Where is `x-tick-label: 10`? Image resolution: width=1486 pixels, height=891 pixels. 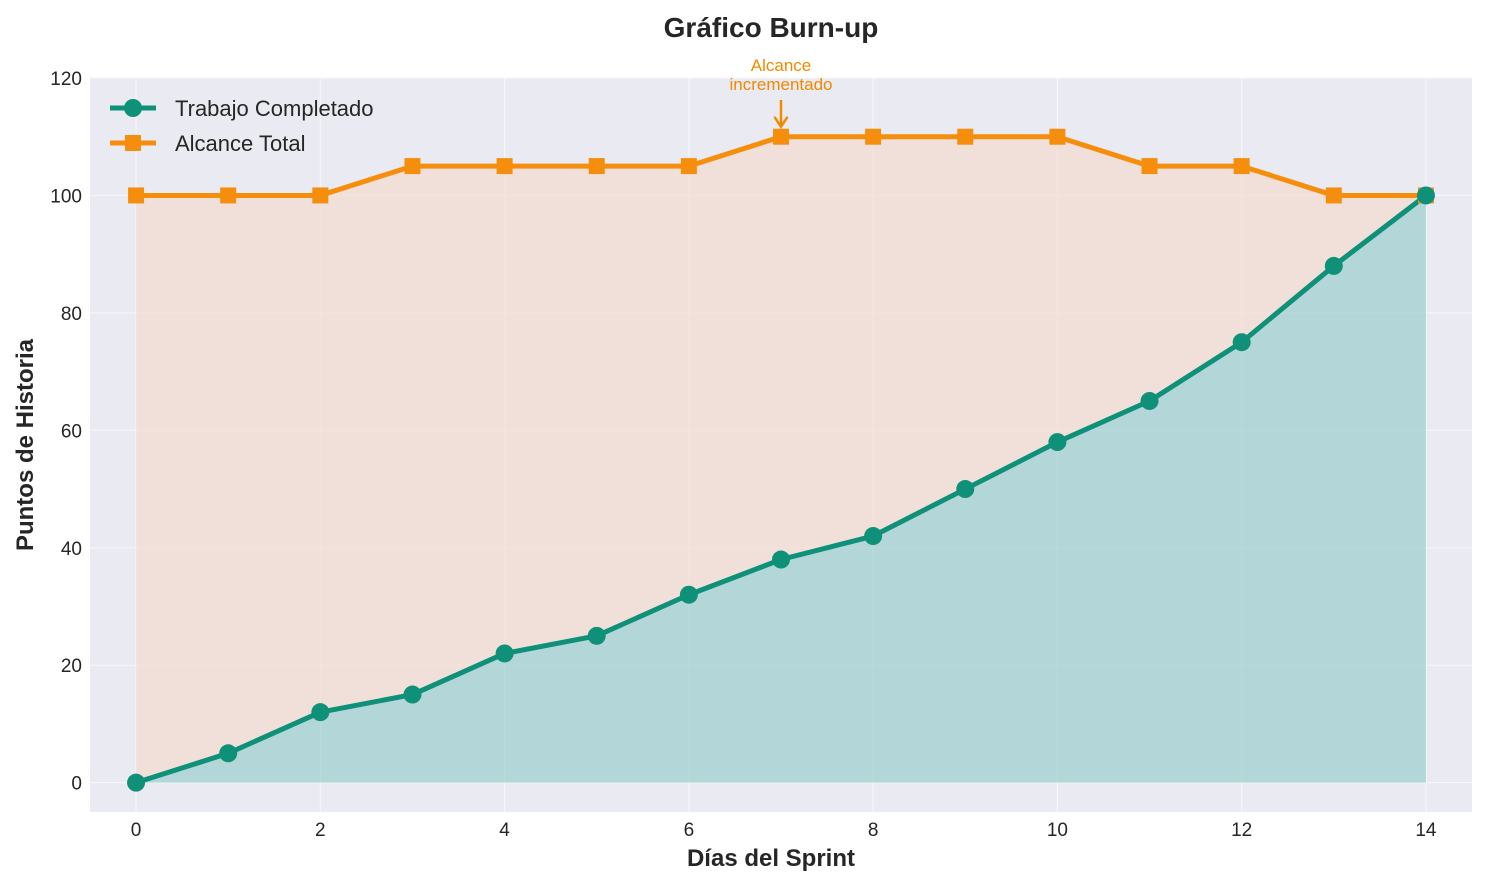 x-tick-label: 10 is located at coordinates (1057, 830).